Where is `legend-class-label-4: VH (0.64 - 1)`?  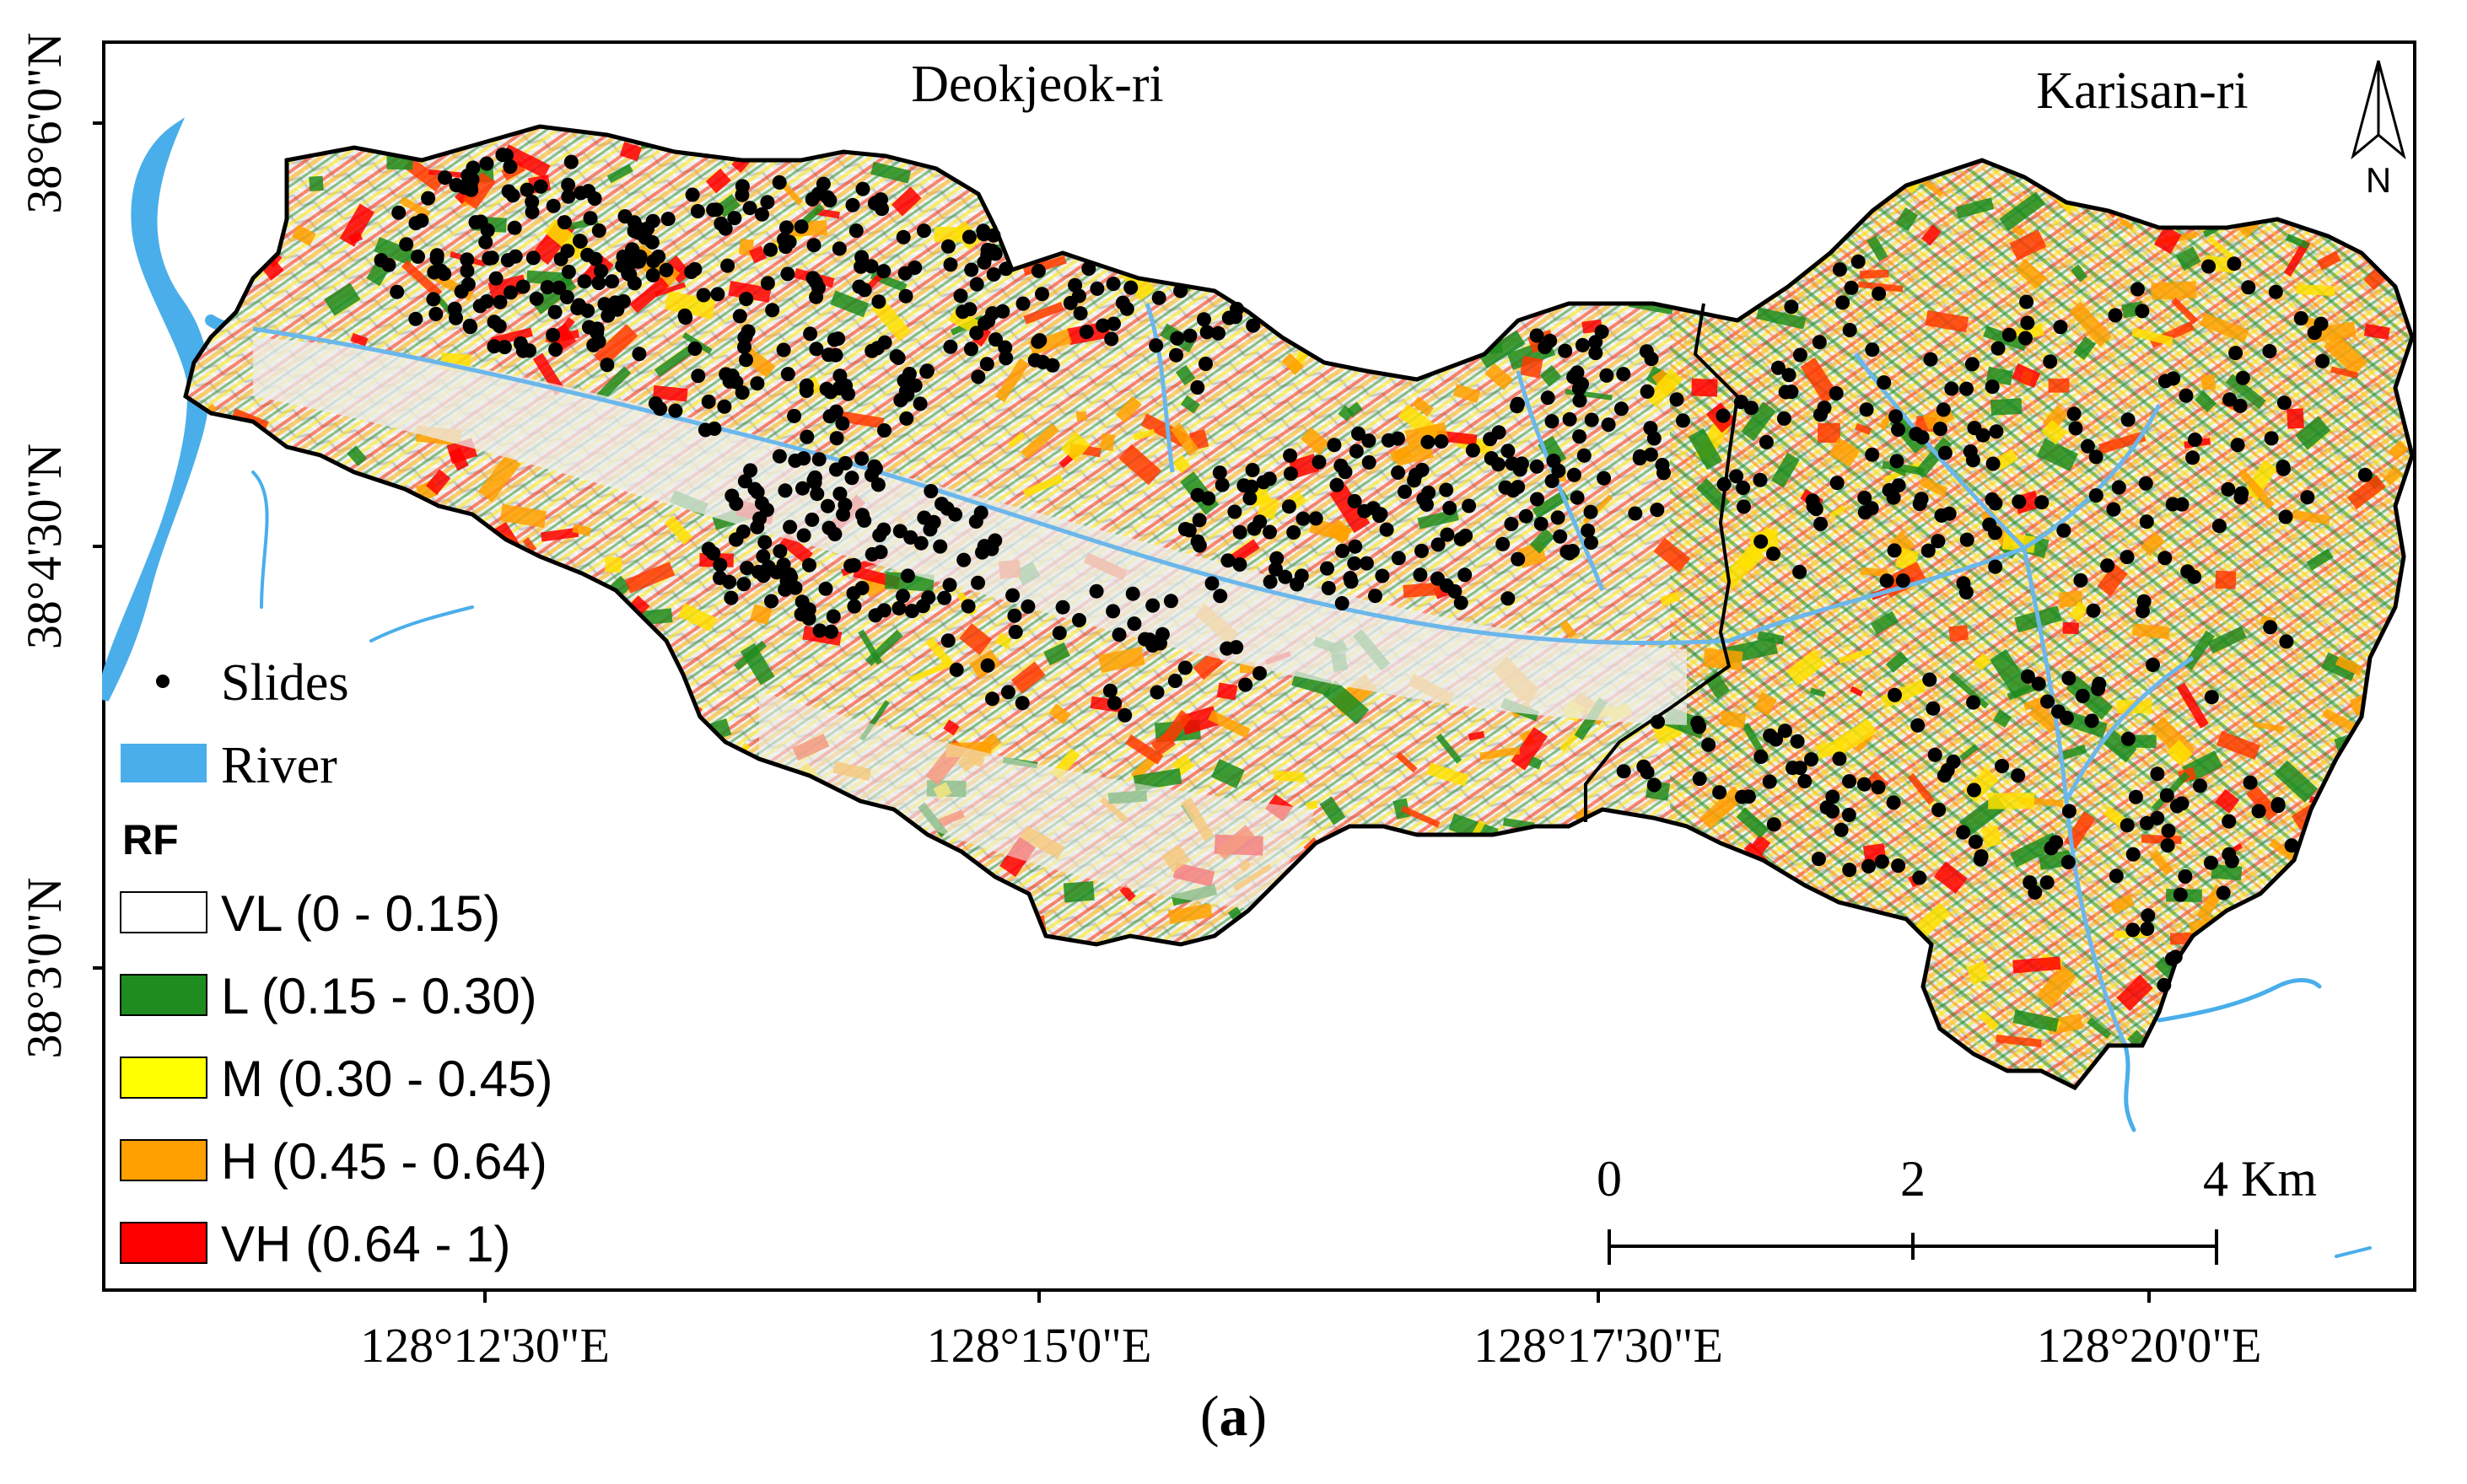 legend-class-label-4: VH (0.64 - 1) is located at coordinates (365, 1244).